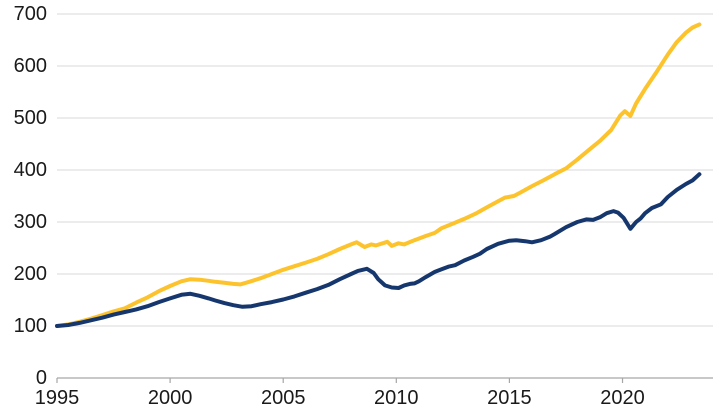 The image size is (718, 417). Describe the element at coordinates (170, 398) in the screenshot. I see `x-tick-label: 2000` at that location.